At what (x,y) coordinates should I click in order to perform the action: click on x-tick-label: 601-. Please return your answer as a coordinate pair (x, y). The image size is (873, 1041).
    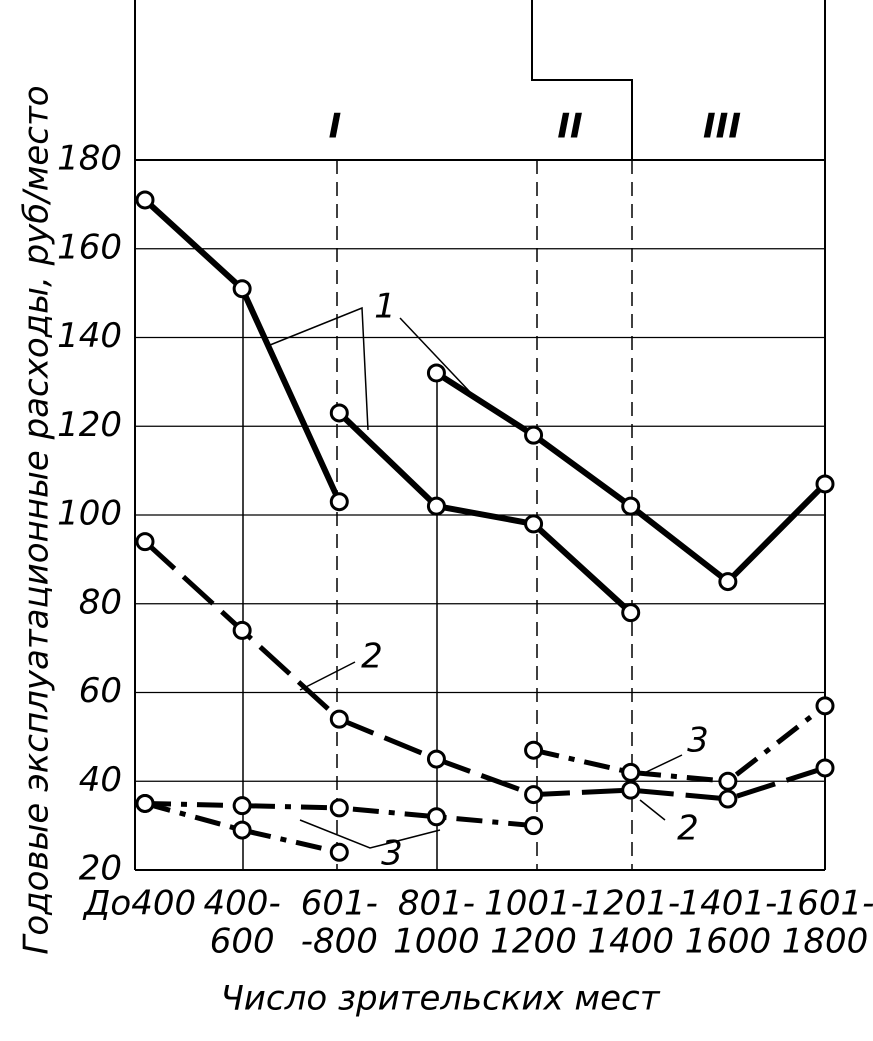
    Looking at the image, I should click on (339, 904).